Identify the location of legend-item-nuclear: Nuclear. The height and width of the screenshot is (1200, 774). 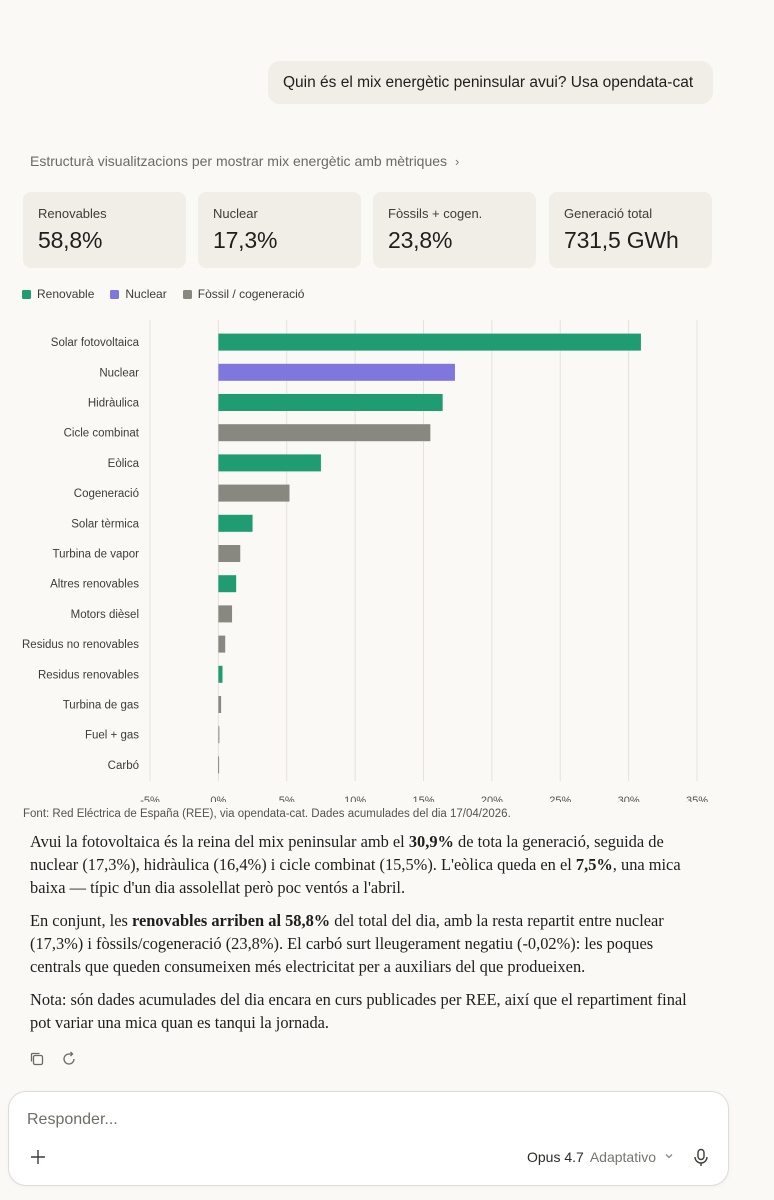
(138, 294).